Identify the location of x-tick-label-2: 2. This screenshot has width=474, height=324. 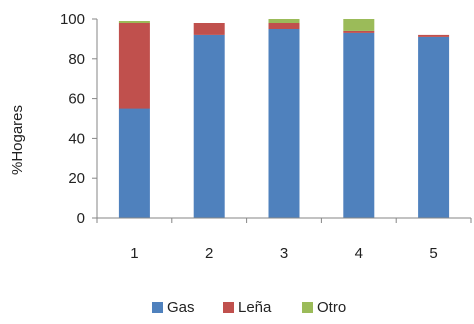
(209, 253).